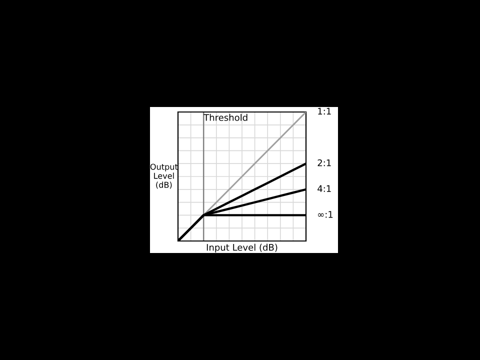 The image size is (480, 360). Describe the element at coordinates (324, 162) in the screenshot. I see `series-label: 2:1` at that location.